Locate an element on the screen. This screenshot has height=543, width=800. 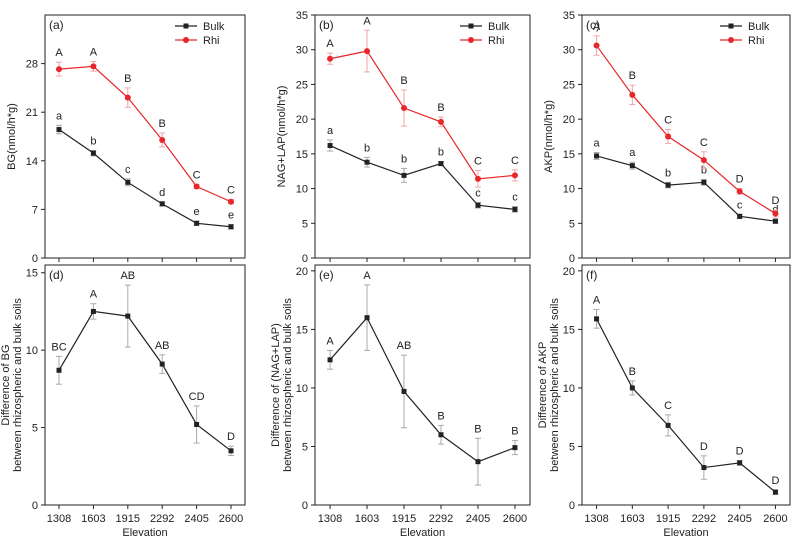
x-tick-label: 2600 is located at coordinates (775, 519).